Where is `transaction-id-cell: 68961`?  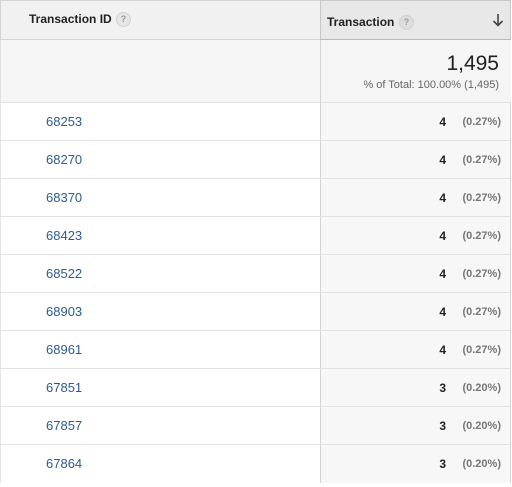
transaction-id-cell: 68961 is located at coordinates (160, 349).